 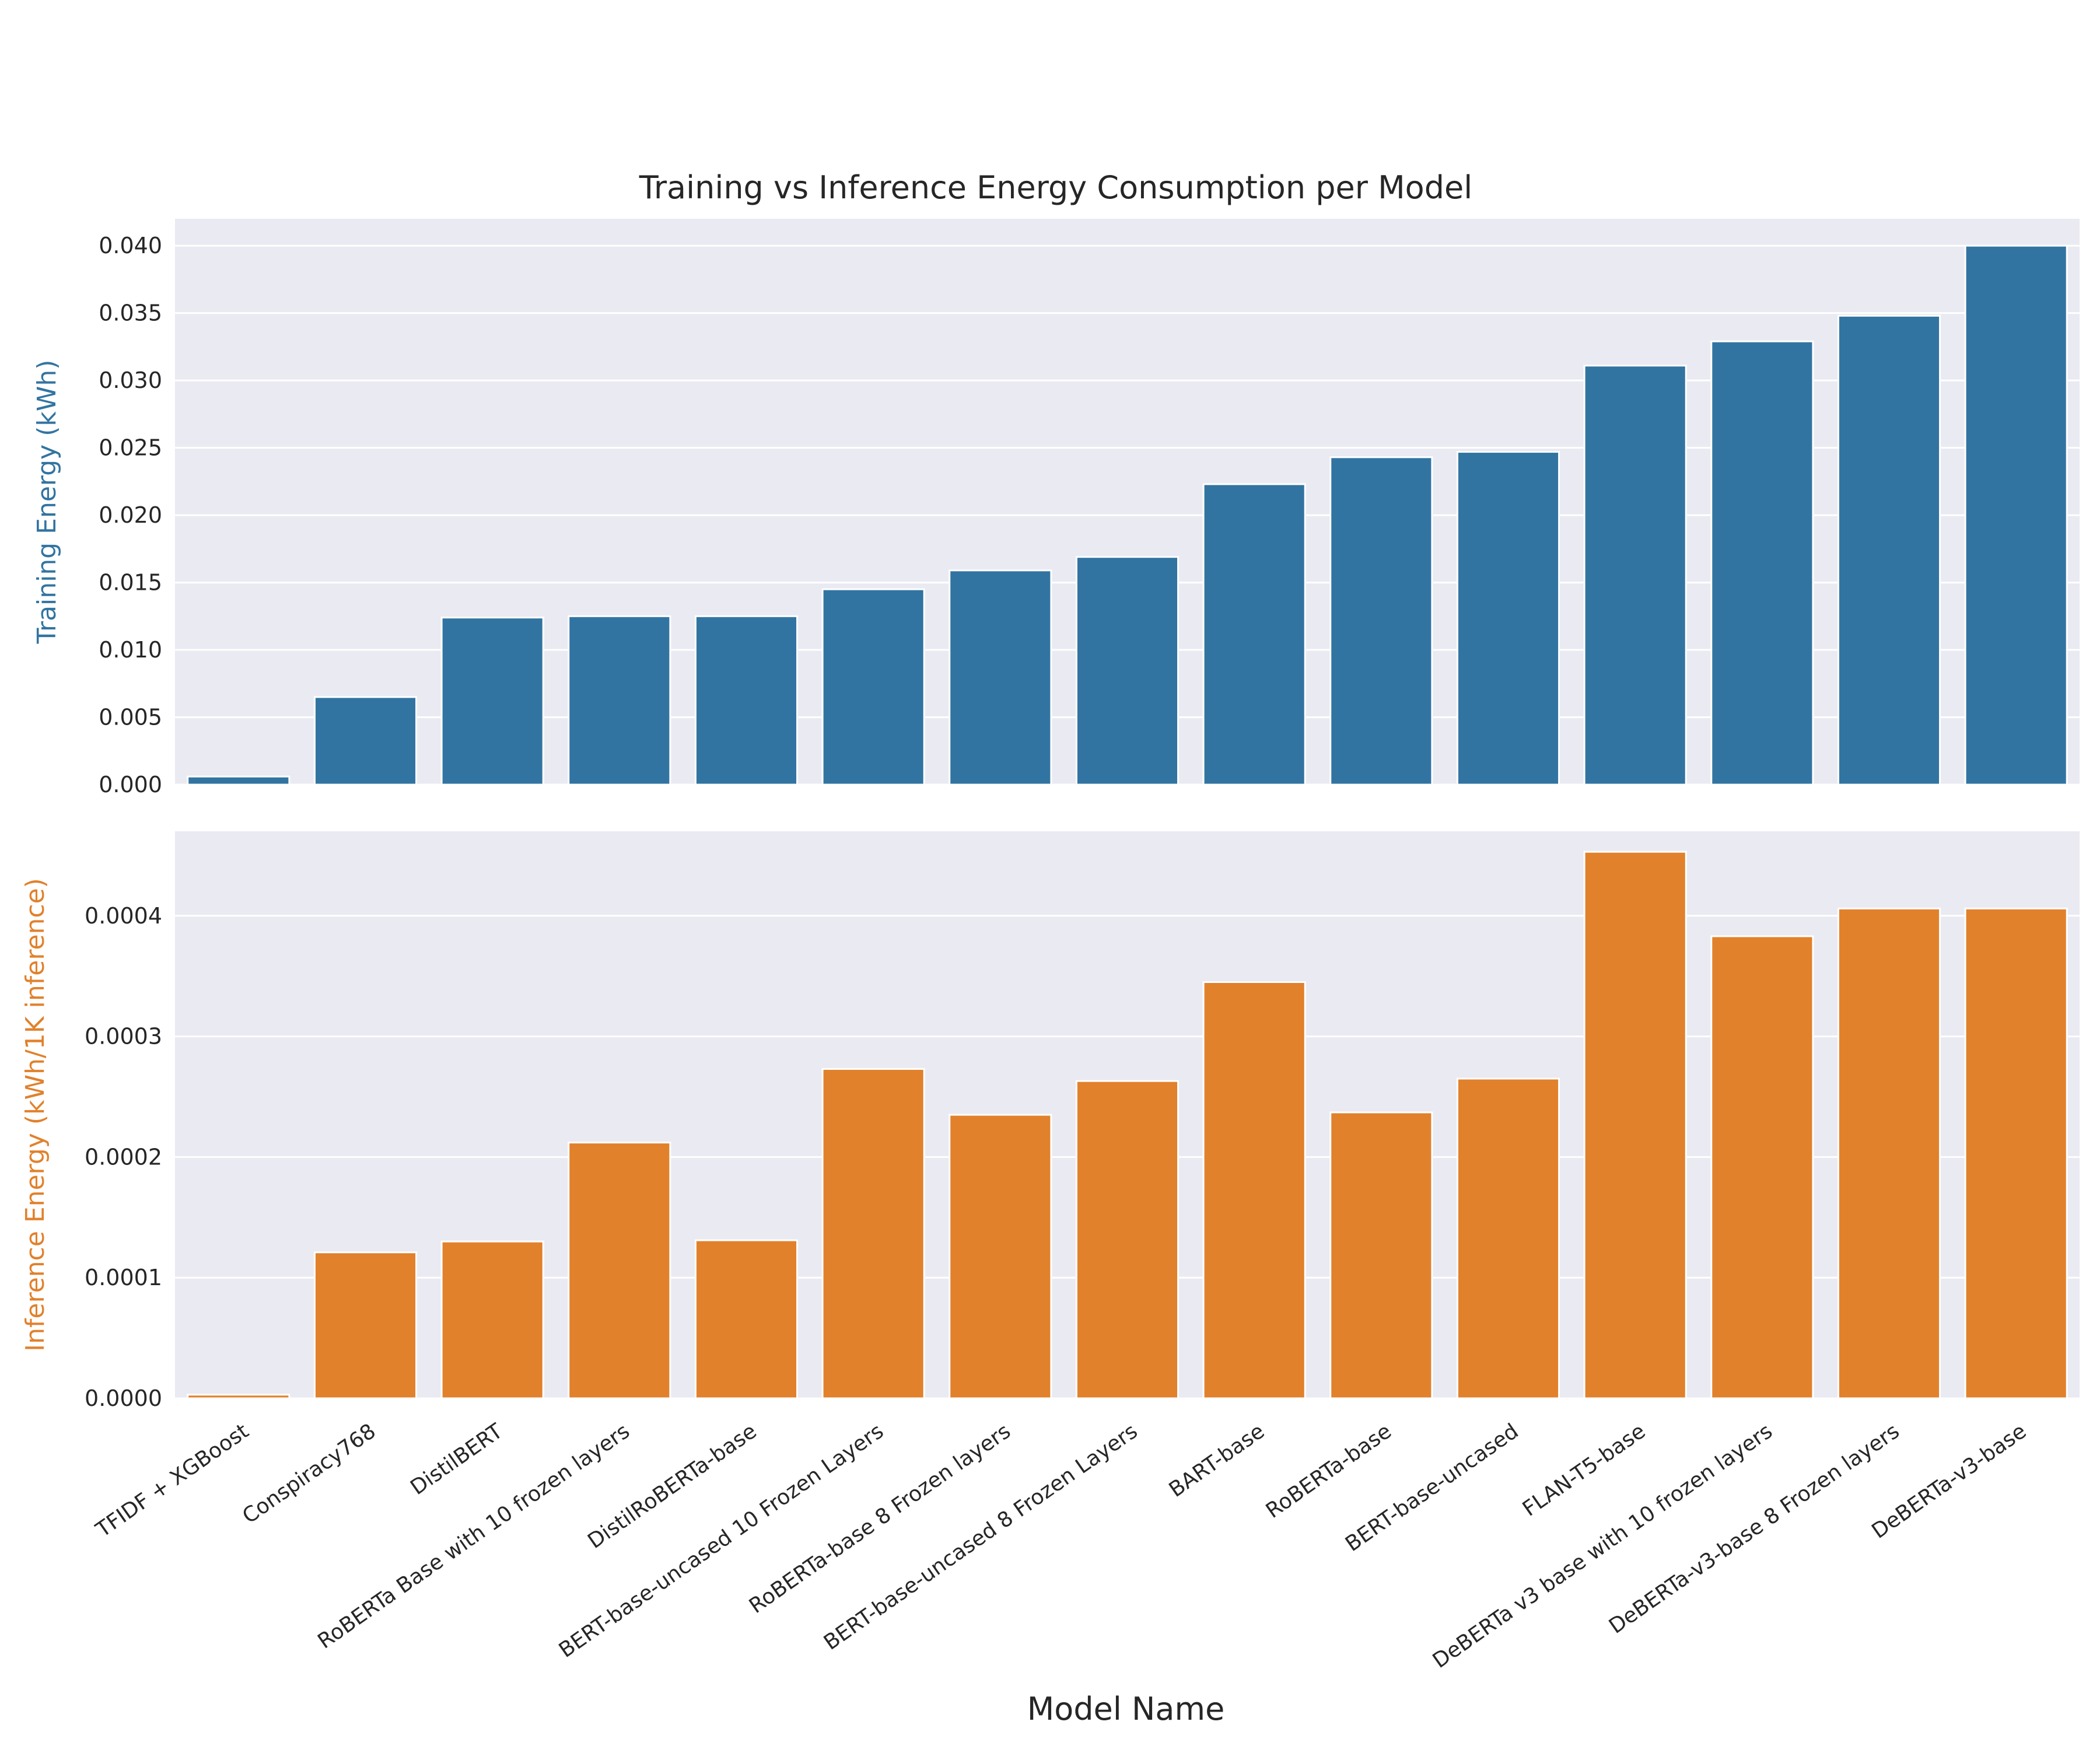 I want to click on y-tick-label: 0.0004, so click(x=123, y=916).